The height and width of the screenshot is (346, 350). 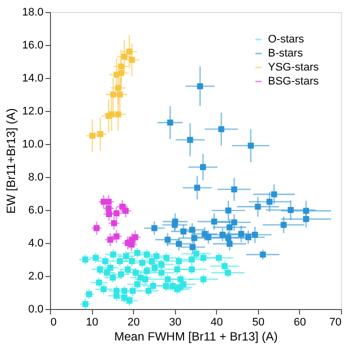 I want to click on y-tick-label: 18.0, so click(x=33, y=12).